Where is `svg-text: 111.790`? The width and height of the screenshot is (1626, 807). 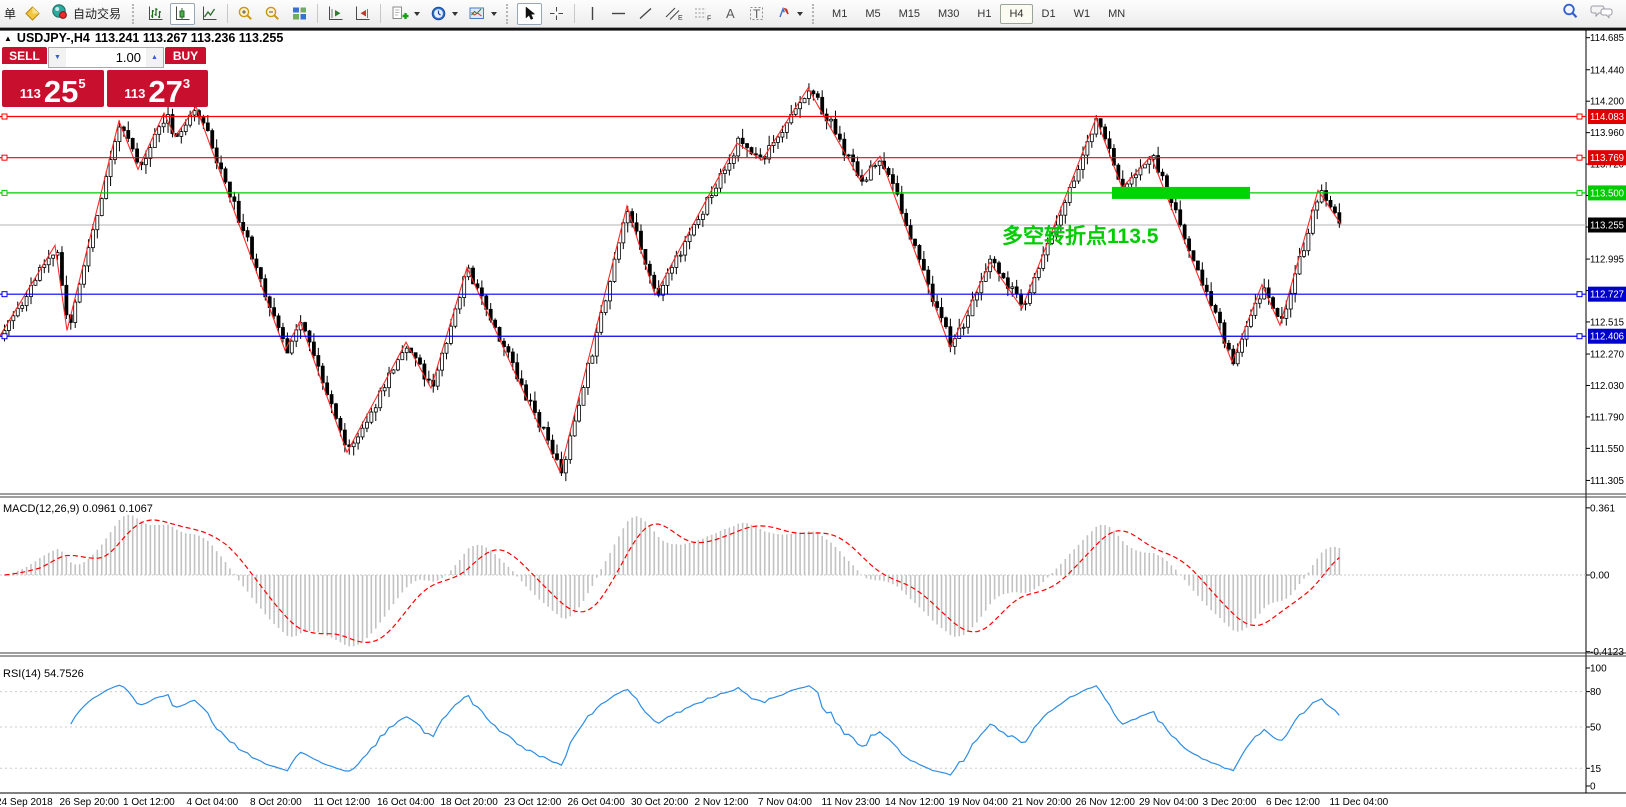
svg-text: 111.790 is located at coordinates (1607, 417).